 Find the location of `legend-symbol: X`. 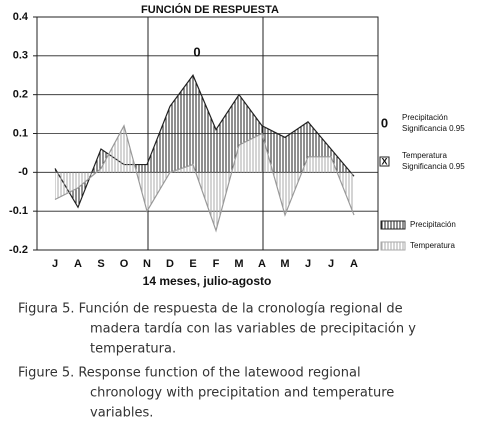

legend-symbol: X is located at coordinates (384, 161).